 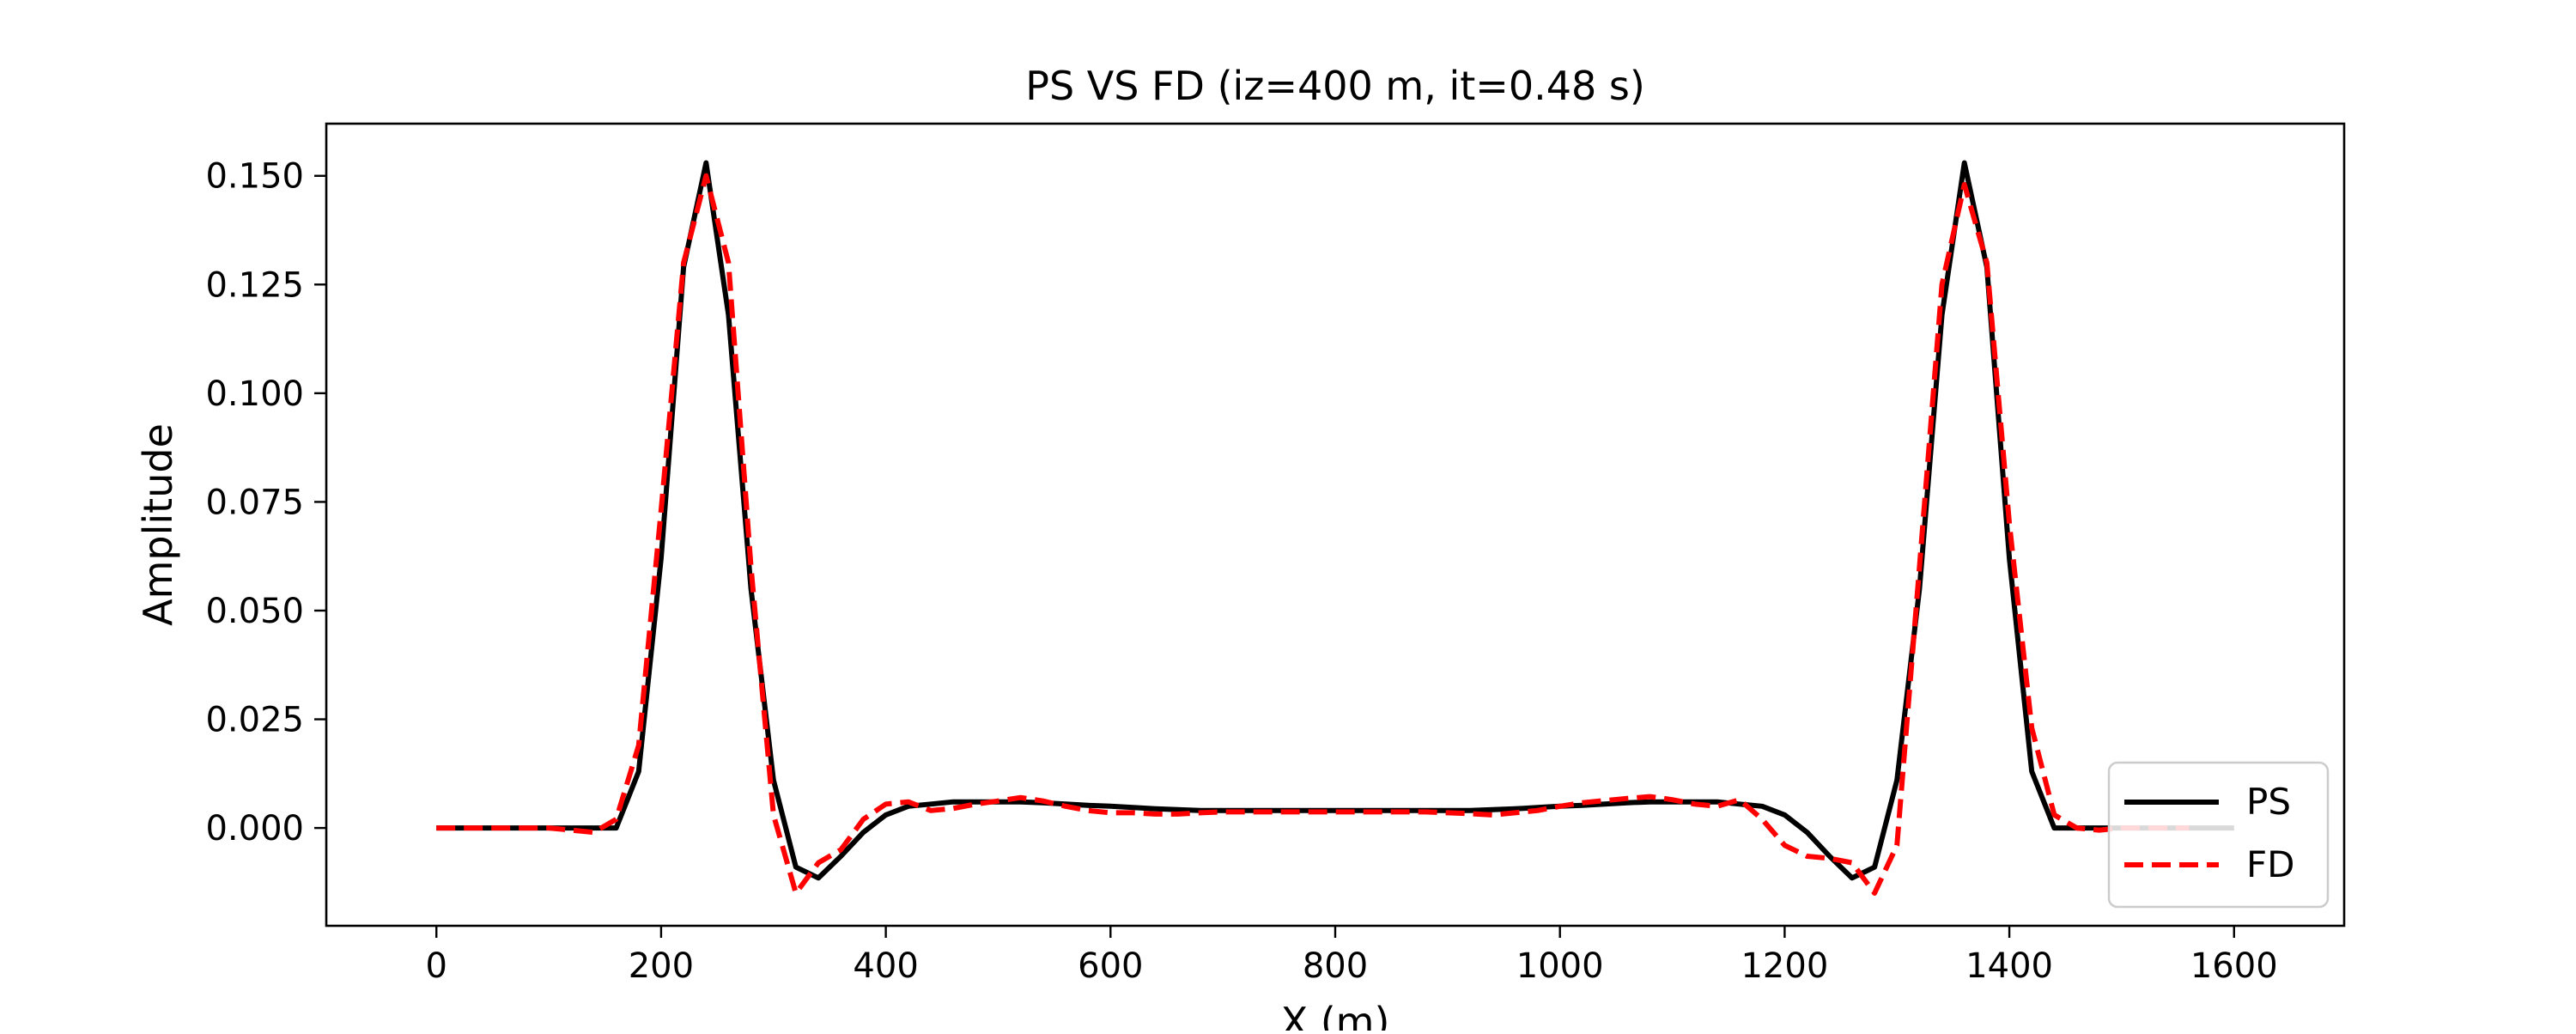 What do you see at coordinates (254, 285) in the screenshot?
I see `y-tick-label: 0.125` at bounding box center [254, 285].